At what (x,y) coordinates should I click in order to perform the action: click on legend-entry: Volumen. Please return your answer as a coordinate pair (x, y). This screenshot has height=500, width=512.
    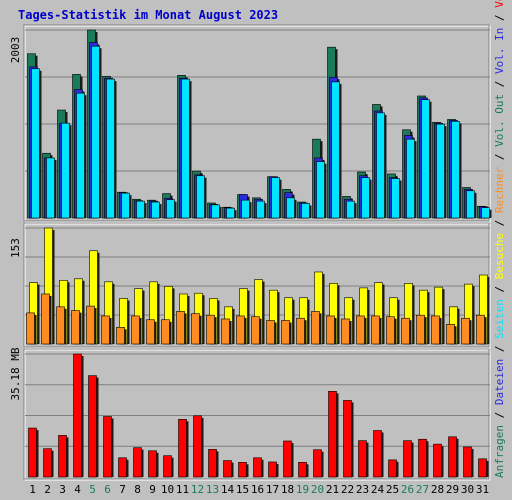
    Looking at the image, I should click on (499, 7).